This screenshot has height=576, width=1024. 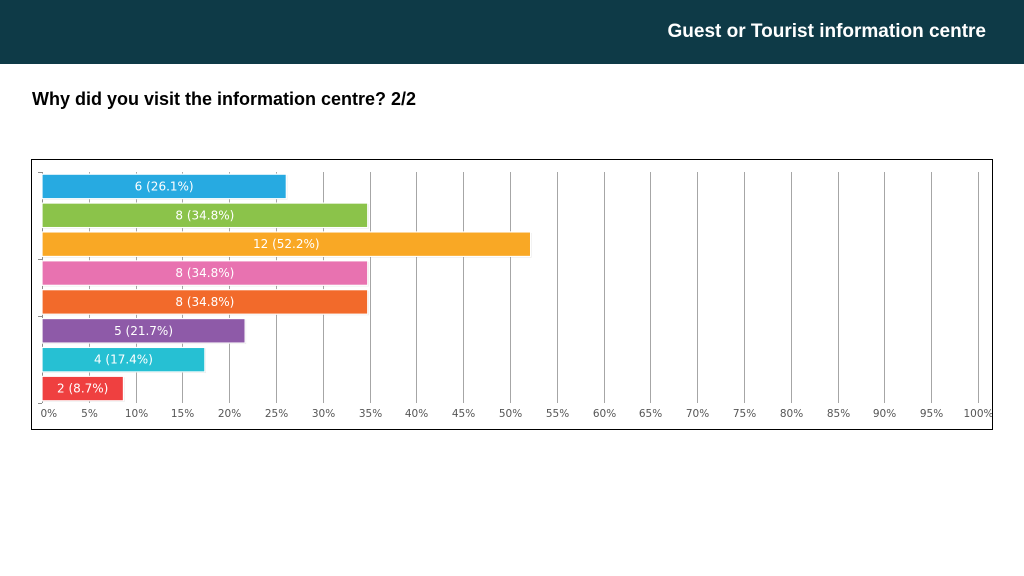 What do you see at coordinates (463, 414) in the screenshot?
I see `x-tick-label: 45%` at bounding box center [463, 414].